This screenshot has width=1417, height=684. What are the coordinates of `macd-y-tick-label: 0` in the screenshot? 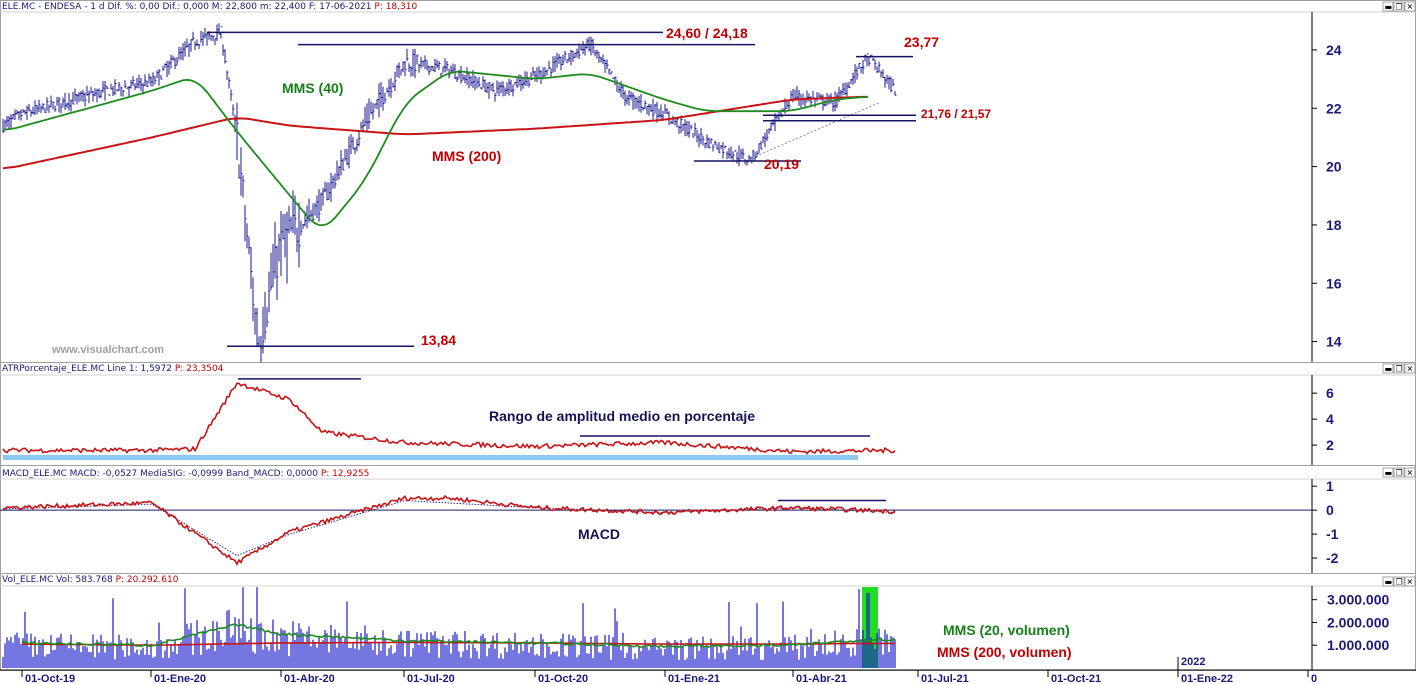 It's located at (1330, 510).